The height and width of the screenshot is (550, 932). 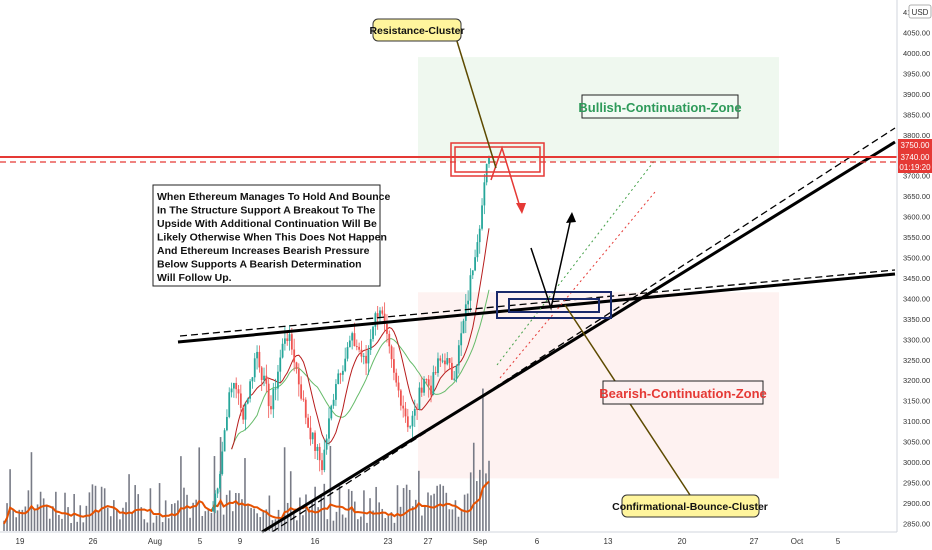 I want to click on currency-badge-box, so click(x=920, y=11).